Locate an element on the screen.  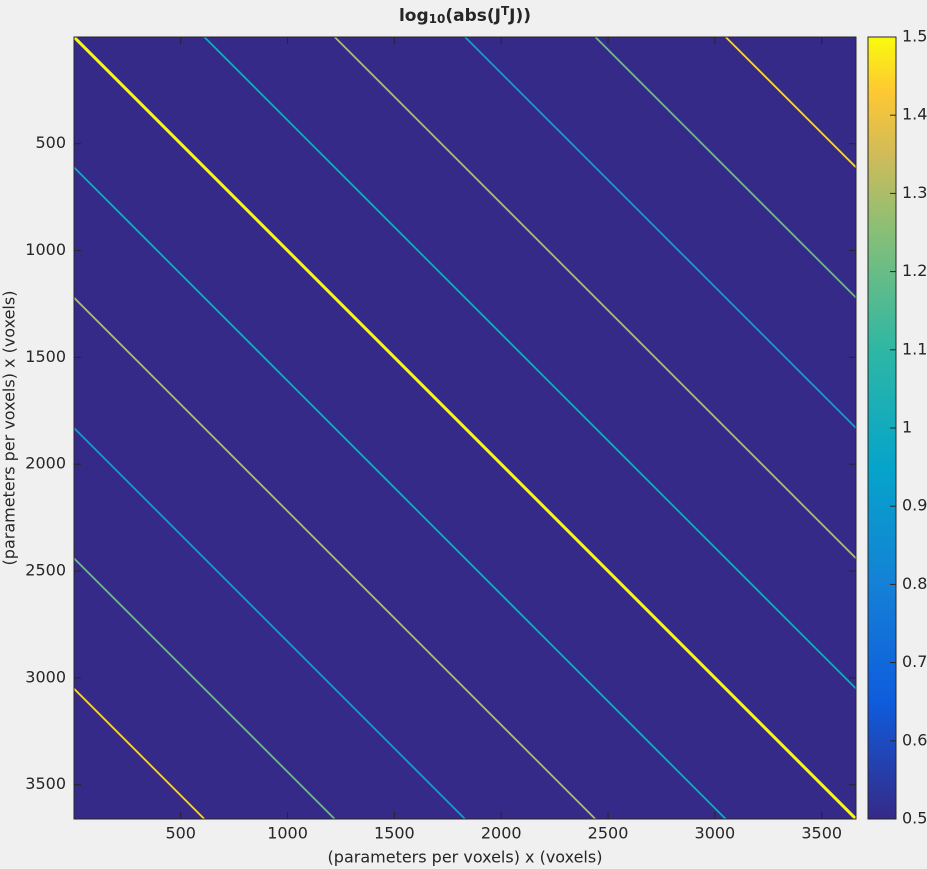
colorbar-tick-label: 1.1 is located at coordinates (914, 348).